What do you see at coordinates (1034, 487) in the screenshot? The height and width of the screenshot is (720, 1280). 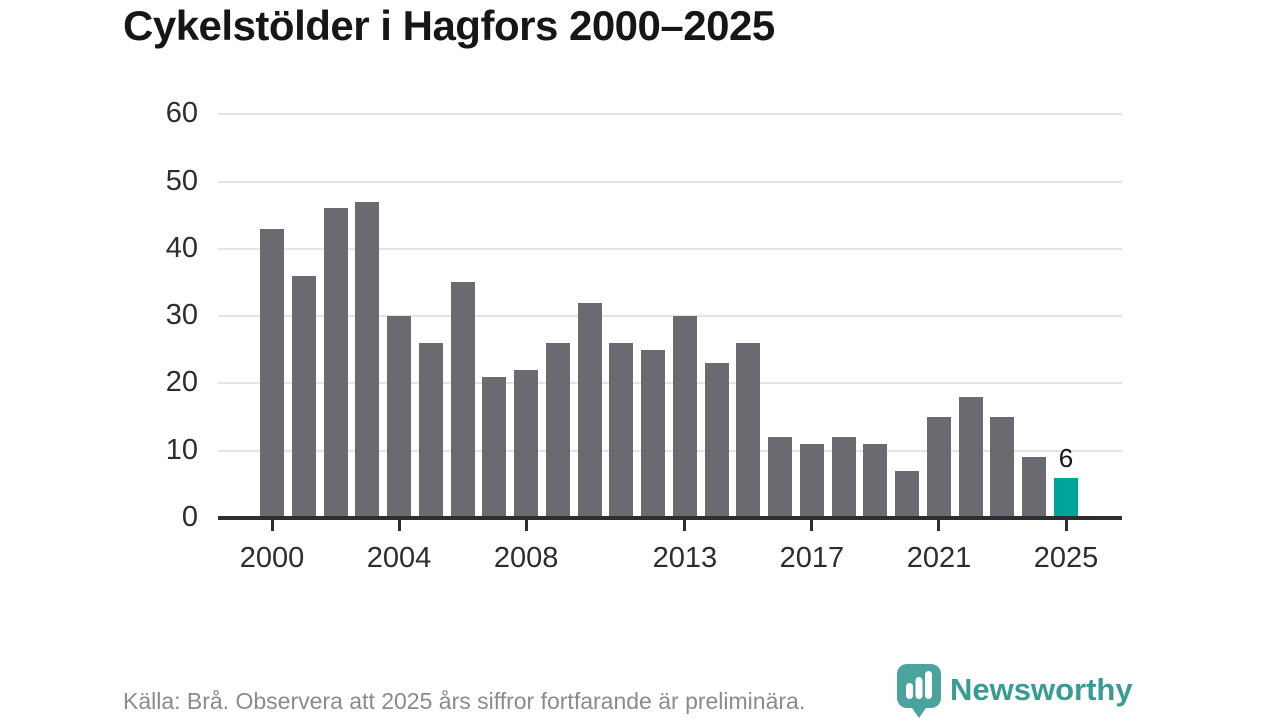 I see `bar-2024` at bounding box center [1034, 487].